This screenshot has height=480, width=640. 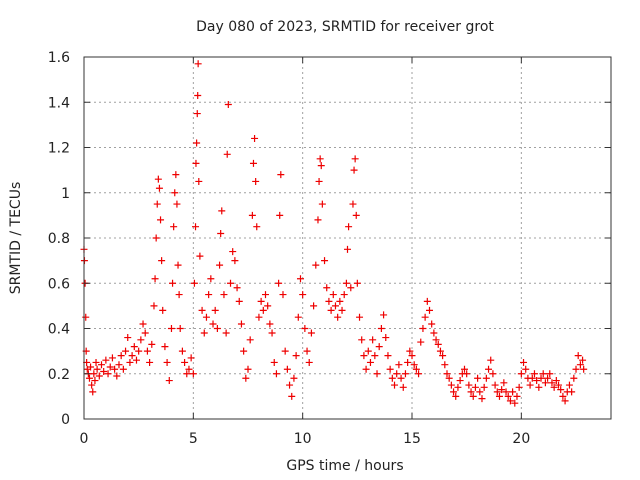 What do you see at coordinates (84, 439) in the screenshot?
I see `x-tick-label: 0` at bounding box center [84, 439].